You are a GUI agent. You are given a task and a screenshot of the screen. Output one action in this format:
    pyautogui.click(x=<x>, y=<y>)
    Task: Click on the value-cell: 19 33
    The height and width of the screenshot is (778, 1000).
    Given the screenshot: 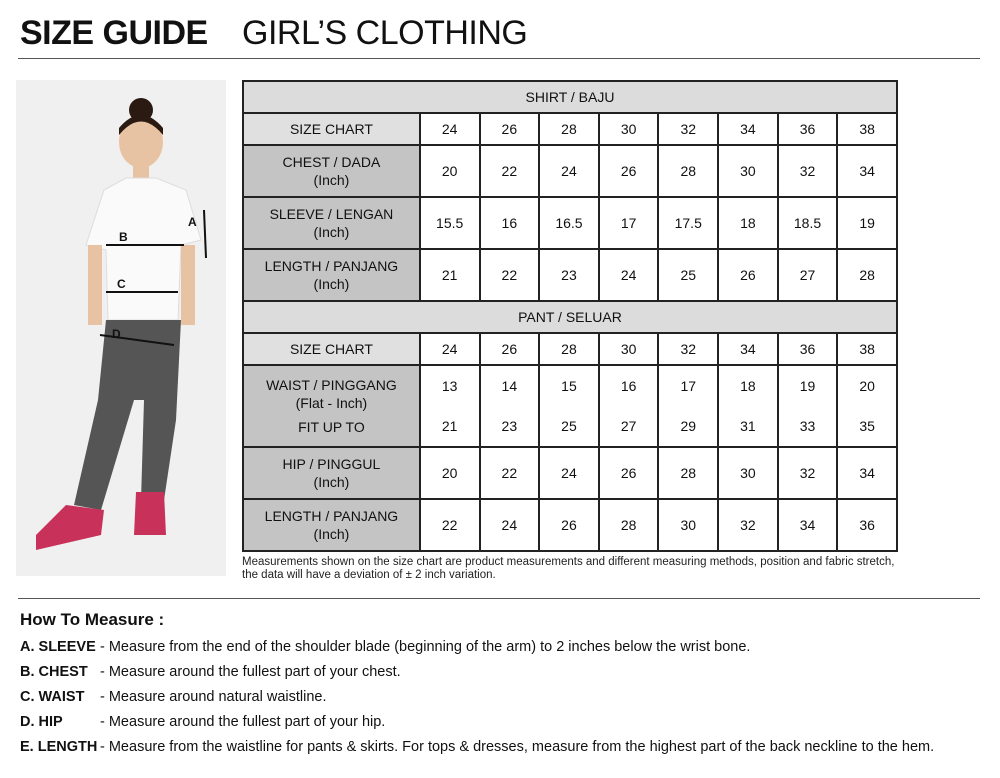 What is the action you would take?
    pyautogui.click(x=807, y=406)
    